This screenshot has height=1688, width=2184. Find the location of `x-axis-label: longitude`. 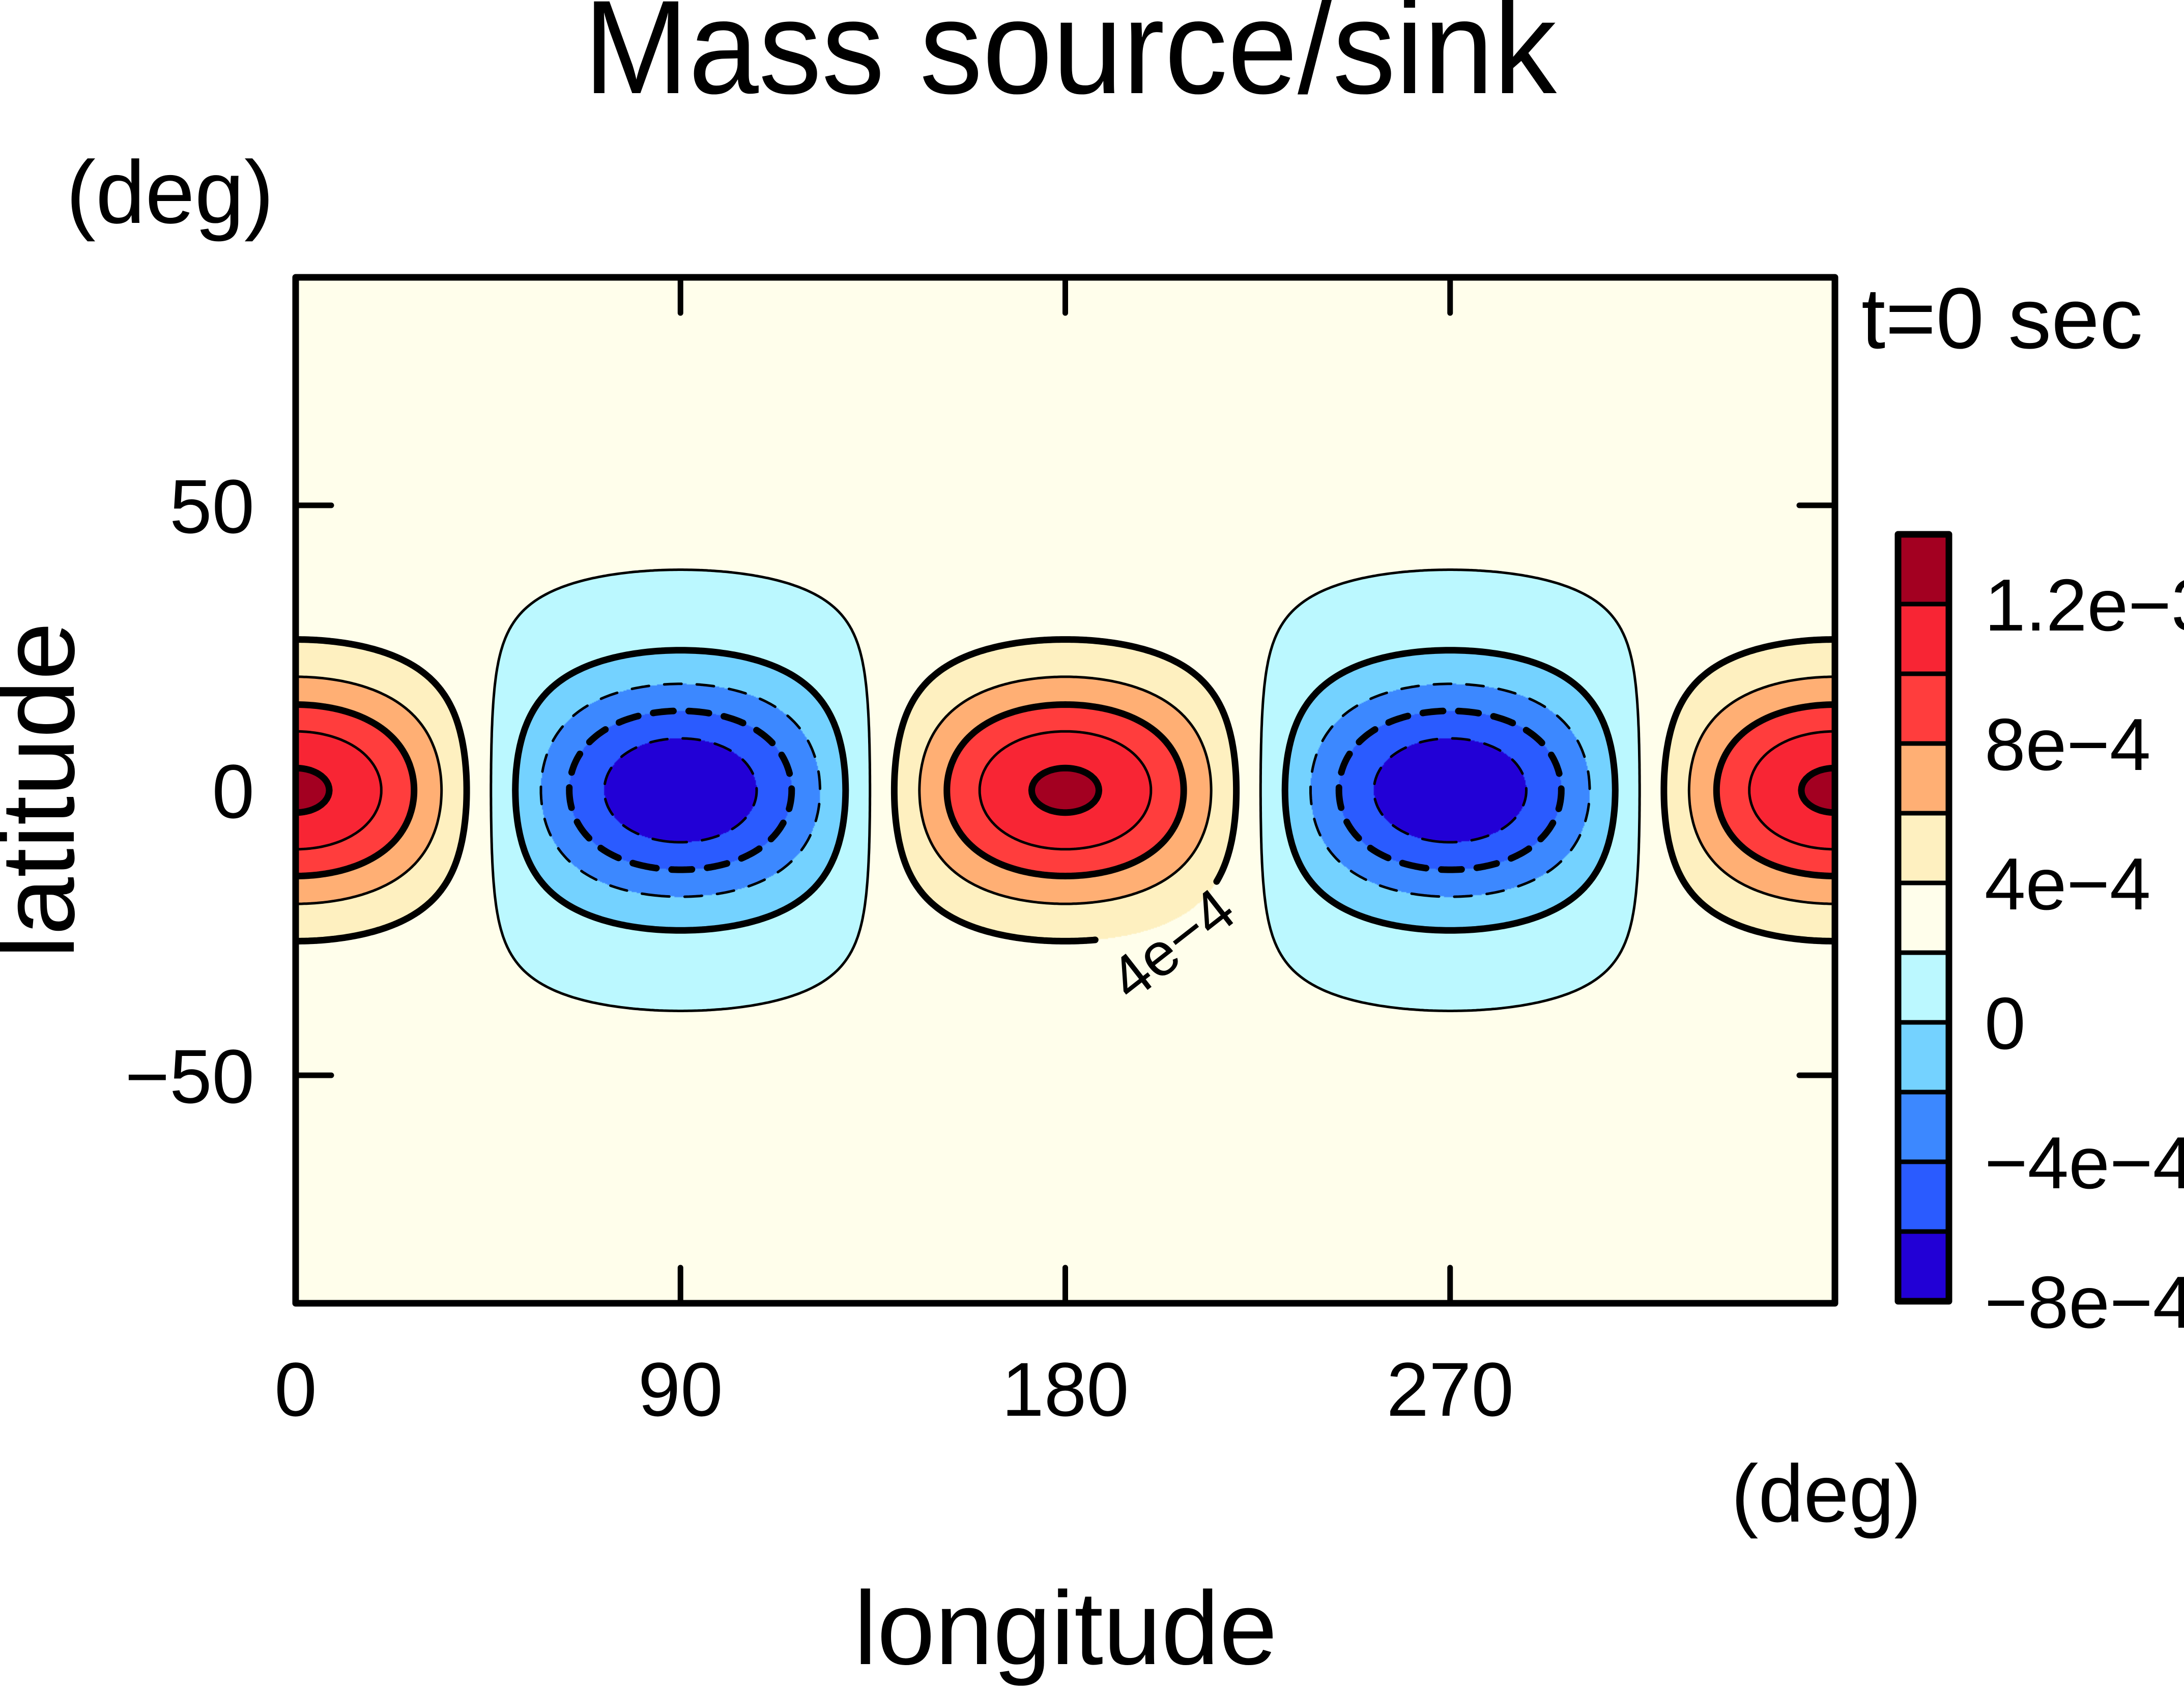

x-axis-label: longitude is located at coordinates (1065, 1628).